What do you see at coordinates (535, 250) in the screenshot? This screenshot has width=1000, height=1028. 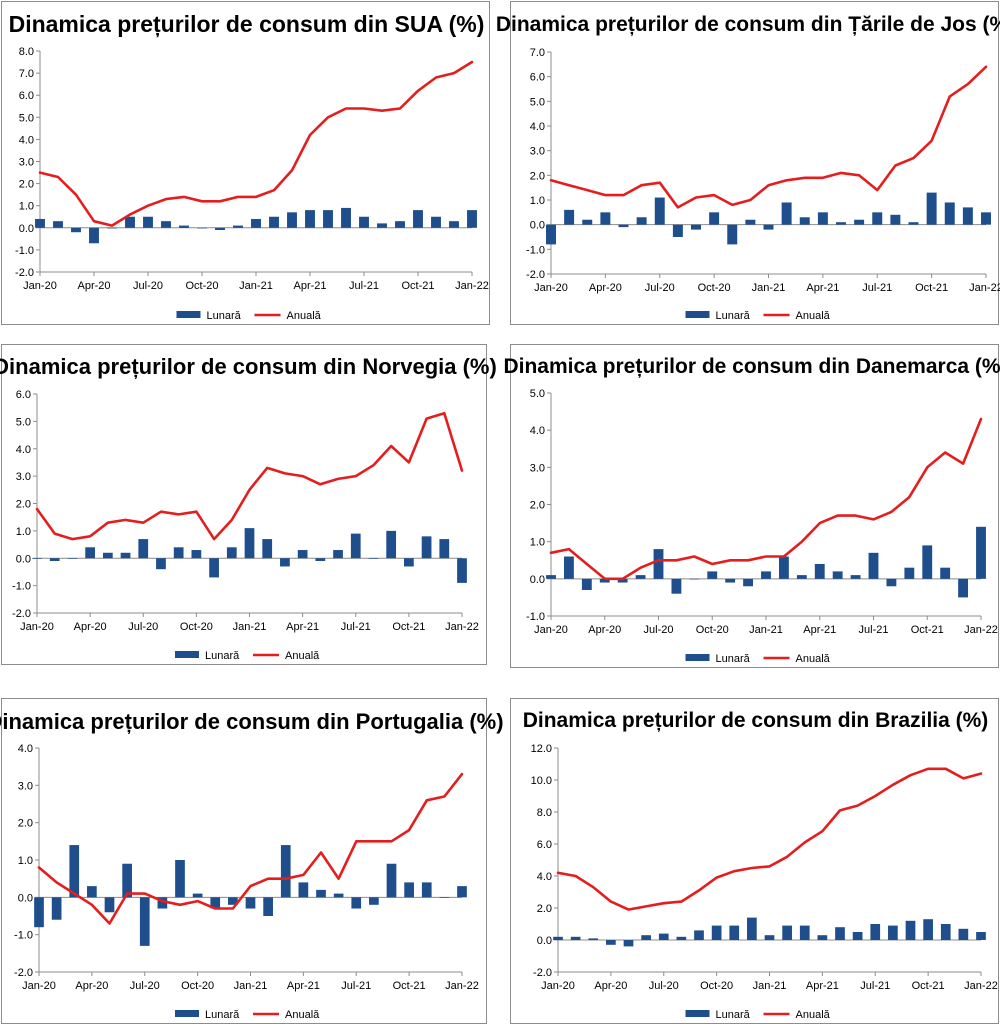 I see `y-tick-label: -1.0` at bounding box center [535, 250].